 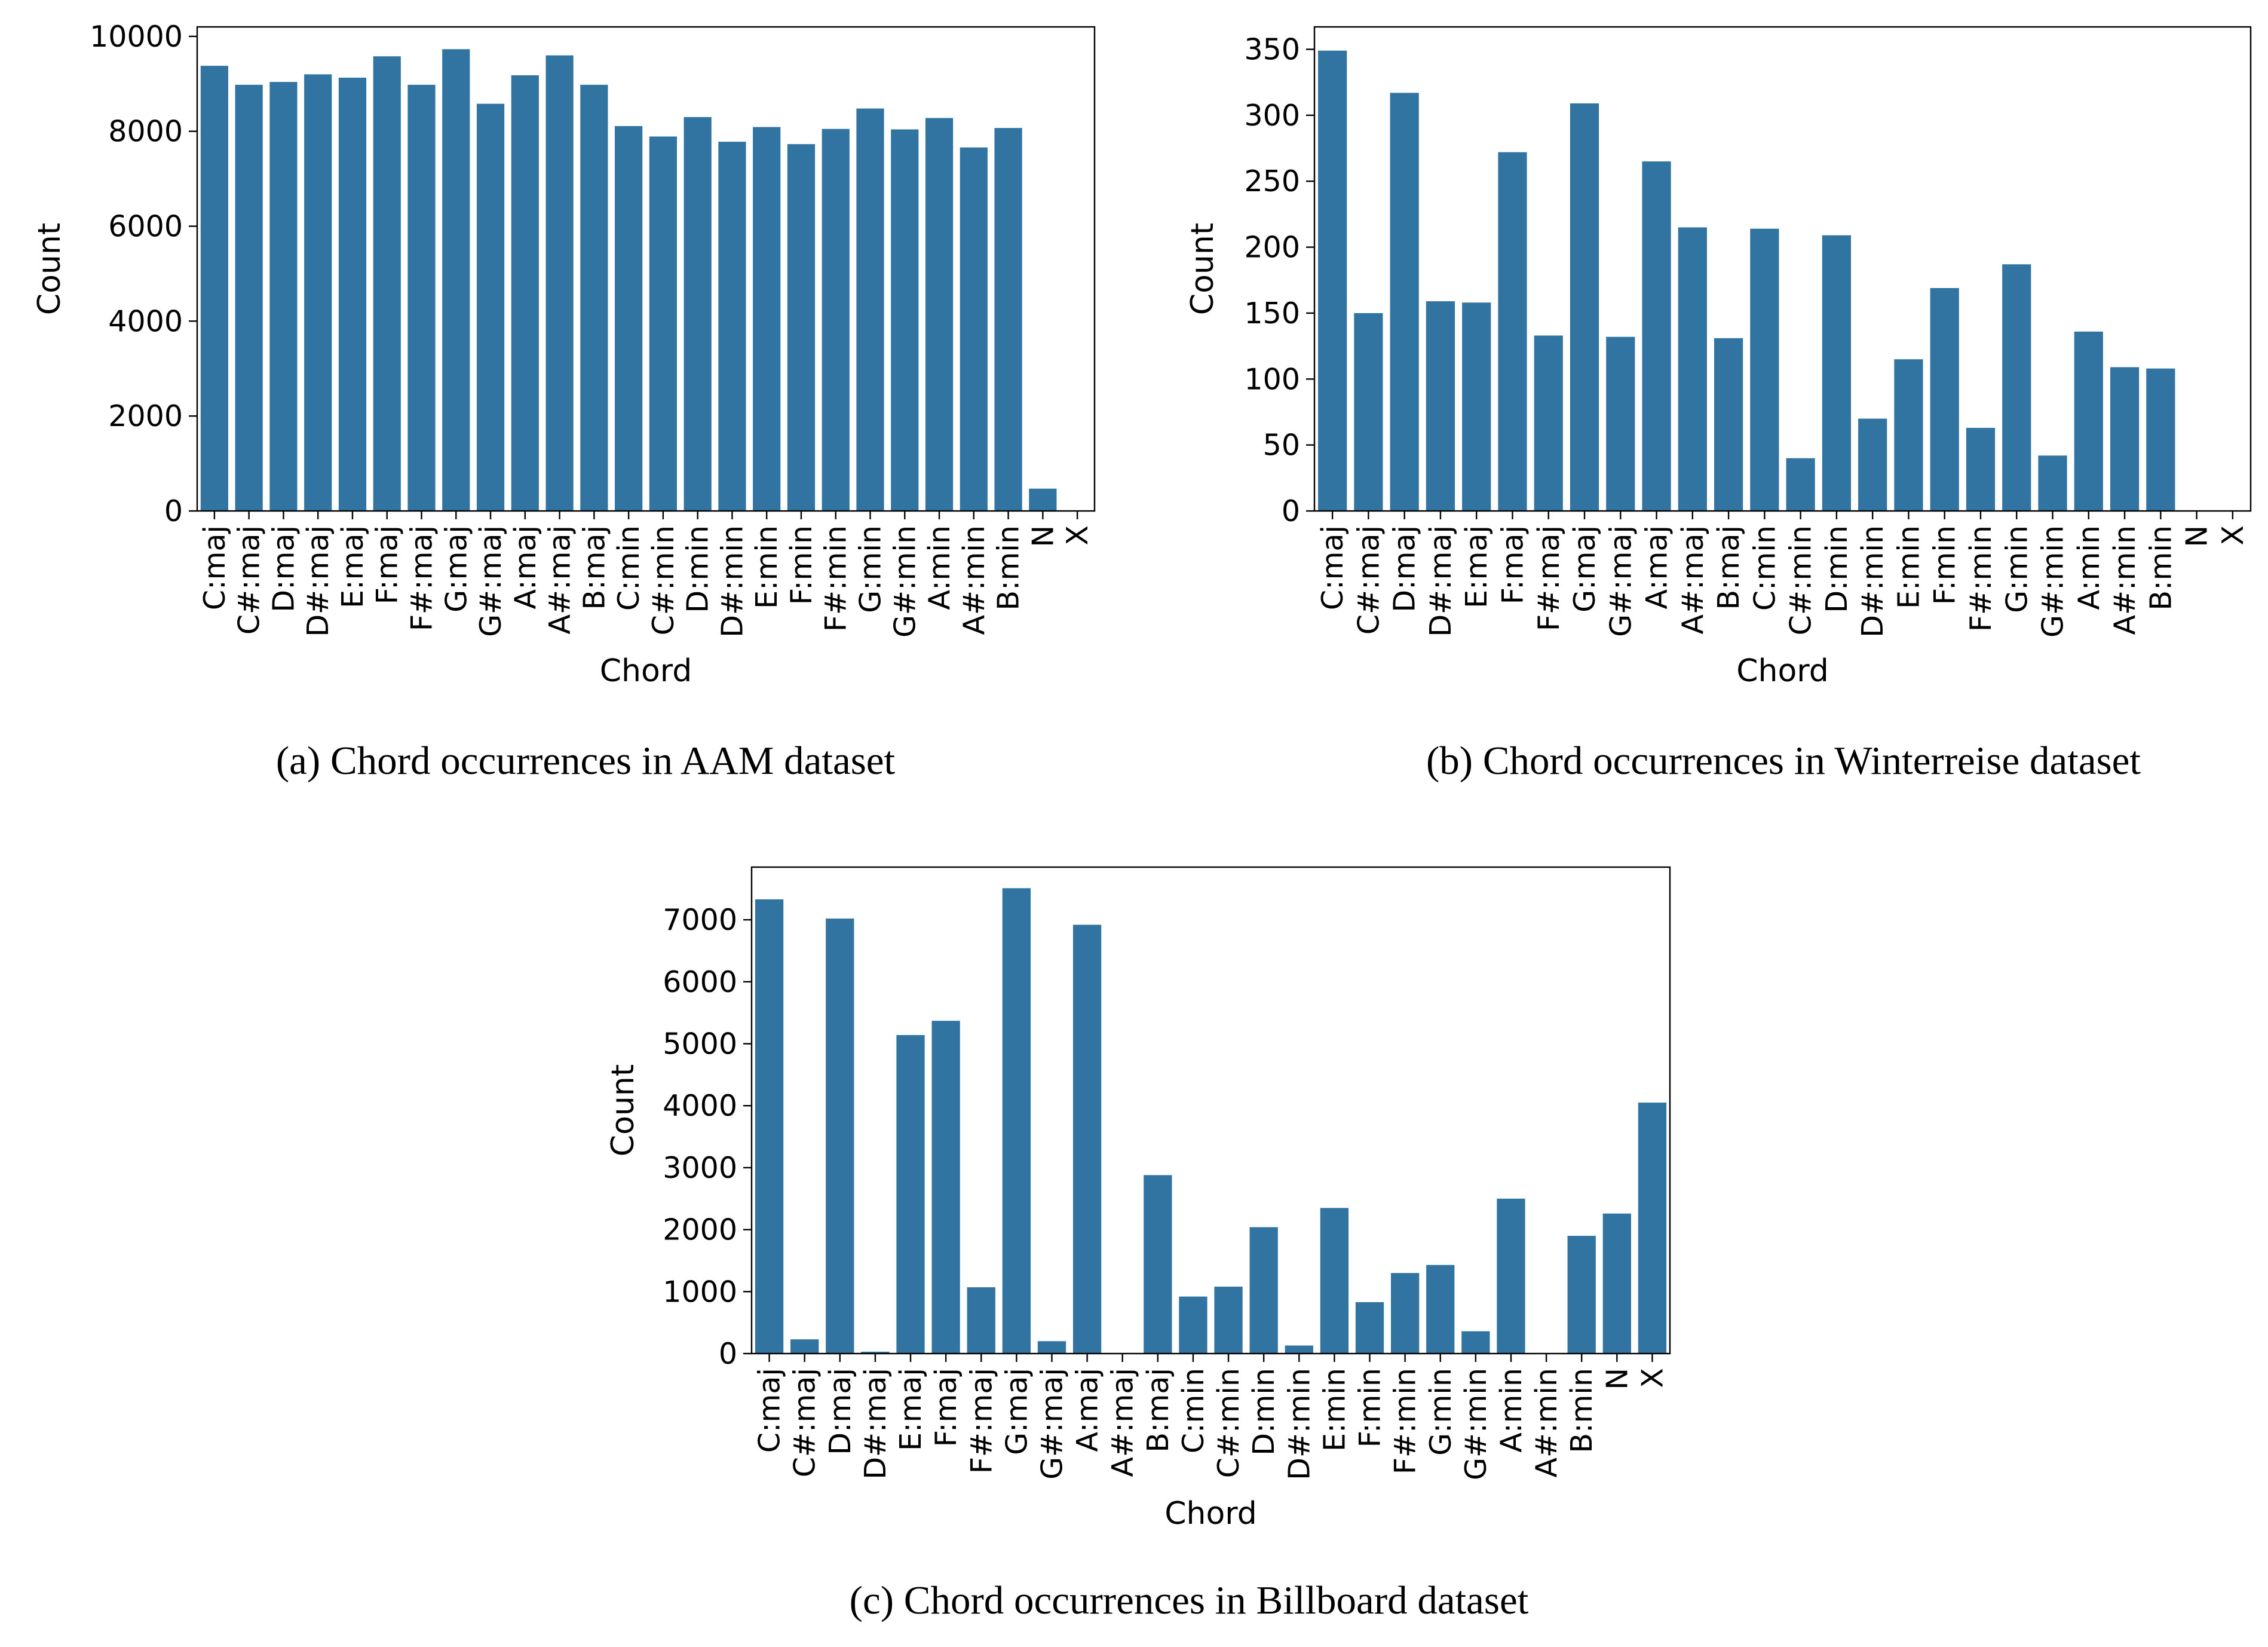 I want to click on y-tick-label: 6000, so click(x=700, y=982).